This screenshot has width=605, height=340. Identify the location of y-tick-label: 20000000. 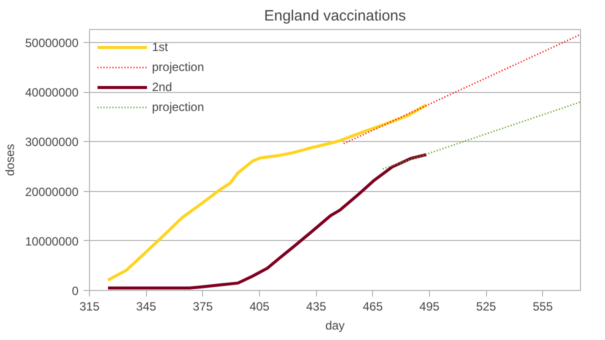
(52, 191).